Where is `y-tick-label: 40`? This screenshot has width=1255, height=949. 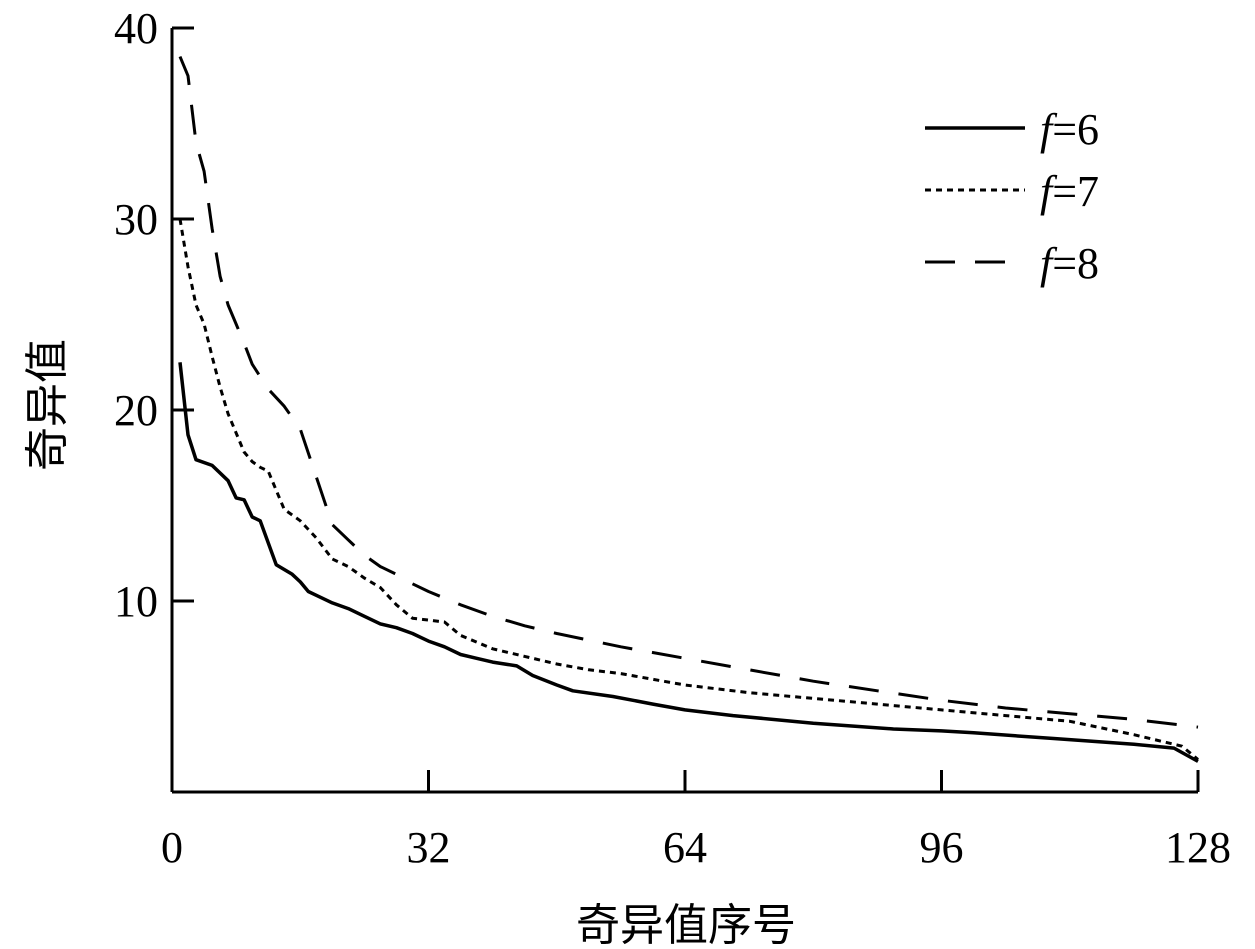
y-tick-label: 40 is located at coordinates (136, 28).